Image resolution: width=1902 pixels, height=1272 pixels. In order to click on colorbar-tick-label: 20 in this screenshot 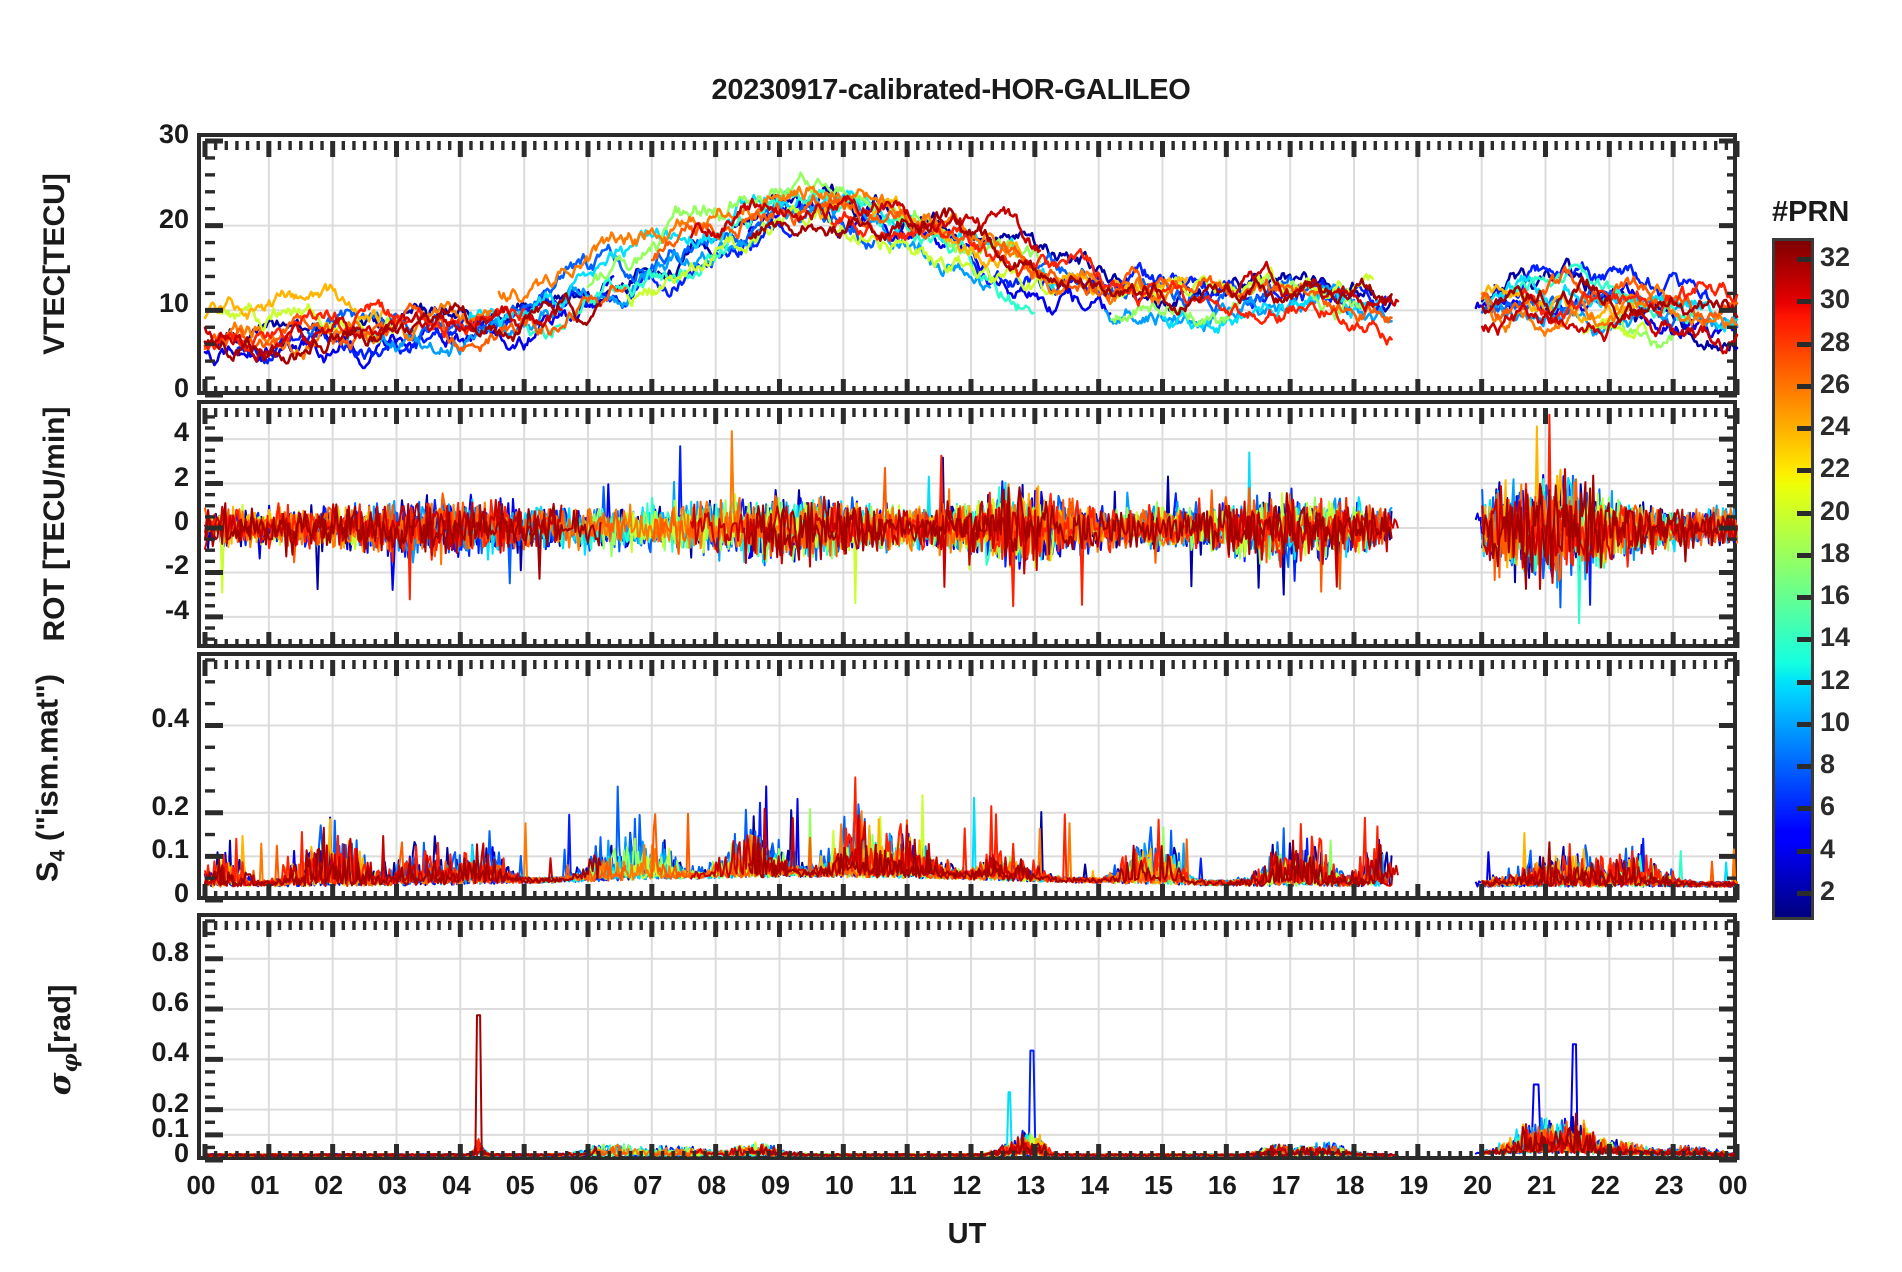, I will do `click(1835, 510)`.